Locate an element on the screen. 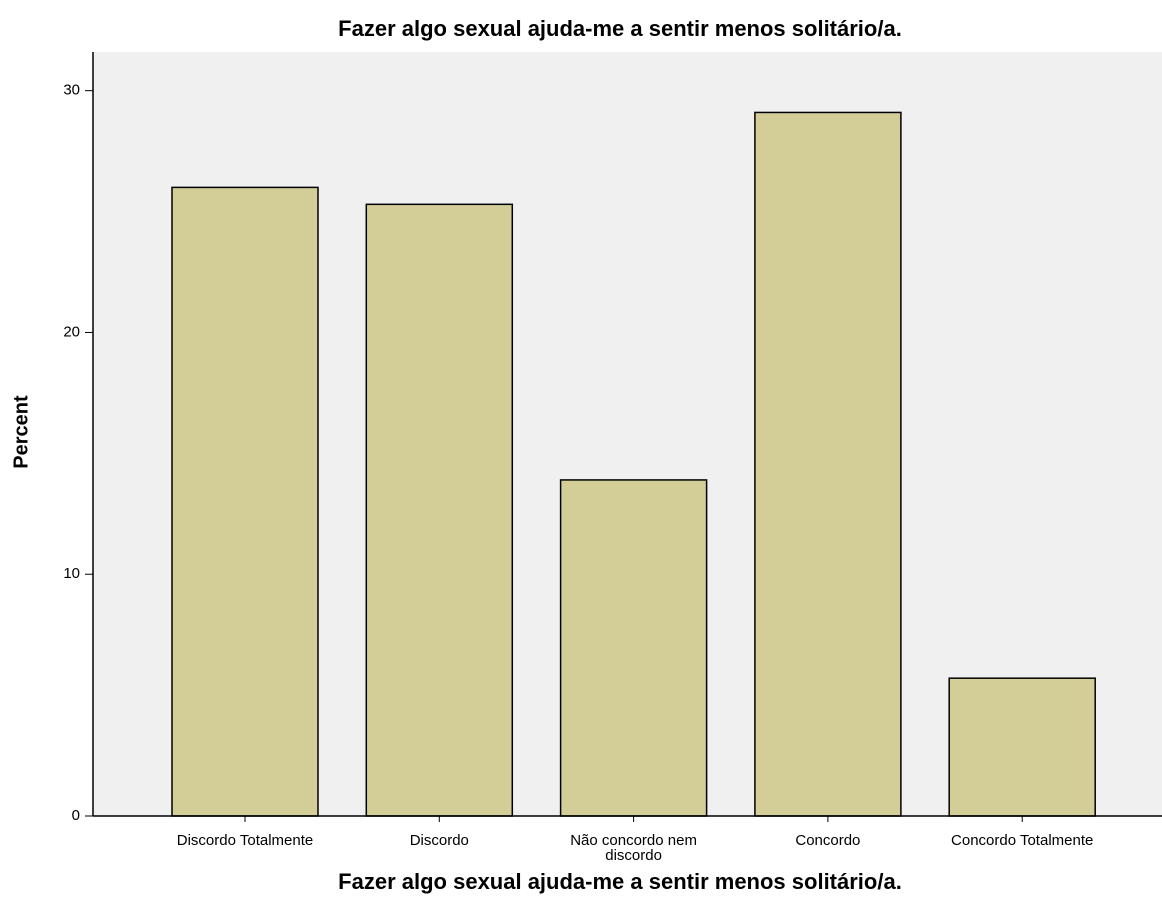  x-tick-label: Concordo is located at coordinates (828, 840).